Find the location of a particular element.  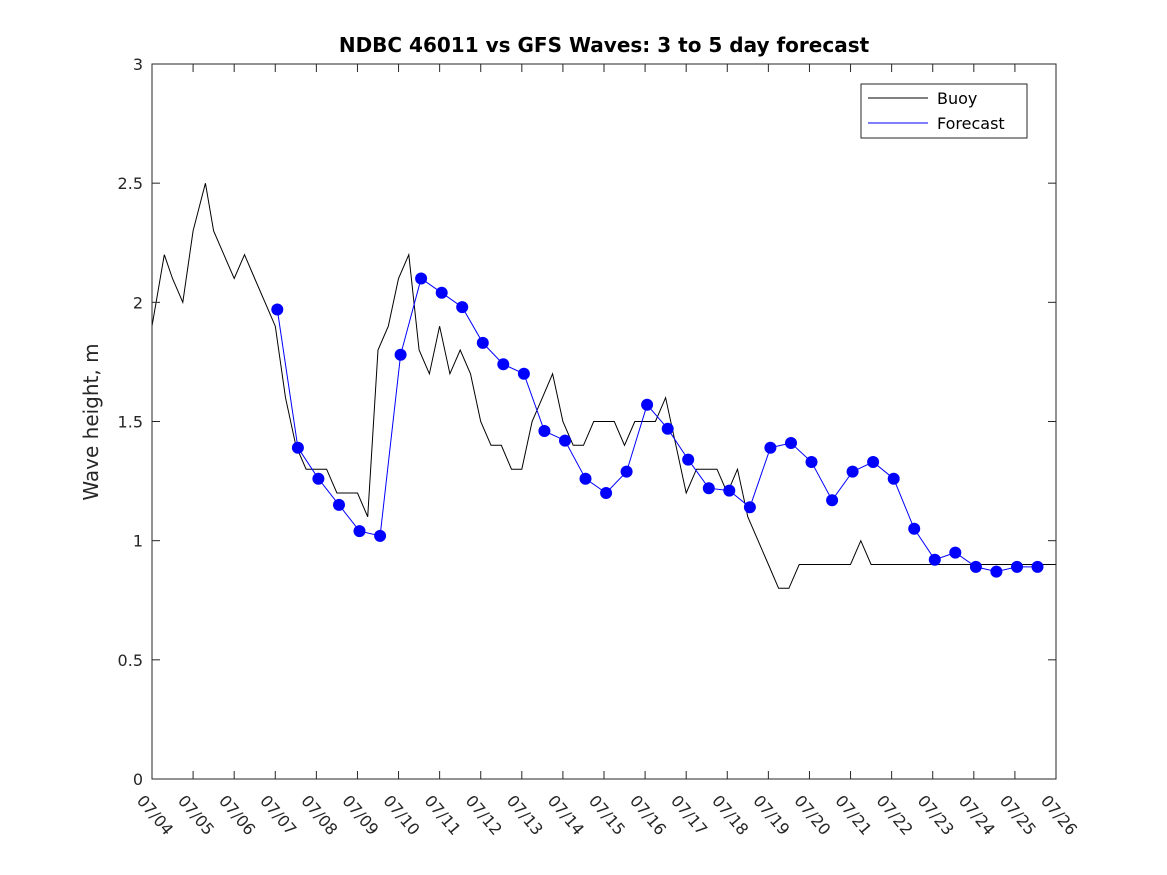

x-tick-label: 07/10 is located at coordinates (401, 815).